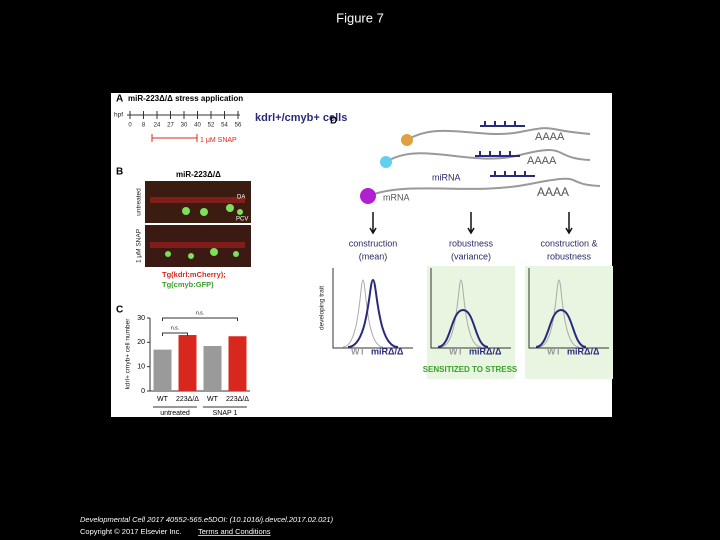 This screenshot has width=720, height=540. What do you see at coordinates (446, 177) in the screenshot?
I see `mirna-label: miRNA` at bounding box center [446, 177].